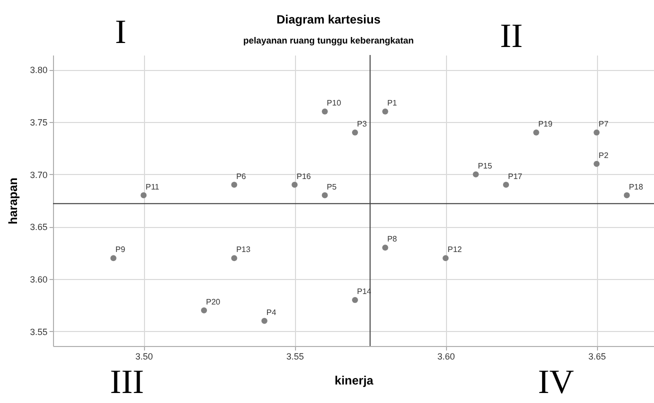  I want to click on annotation: P5, so click(332, 187).